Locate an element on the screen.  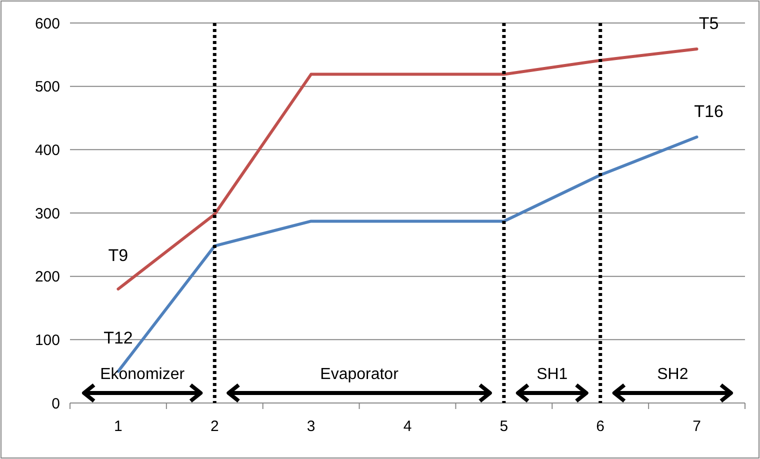
annotation: T12 is located at coordinates (118, 338).